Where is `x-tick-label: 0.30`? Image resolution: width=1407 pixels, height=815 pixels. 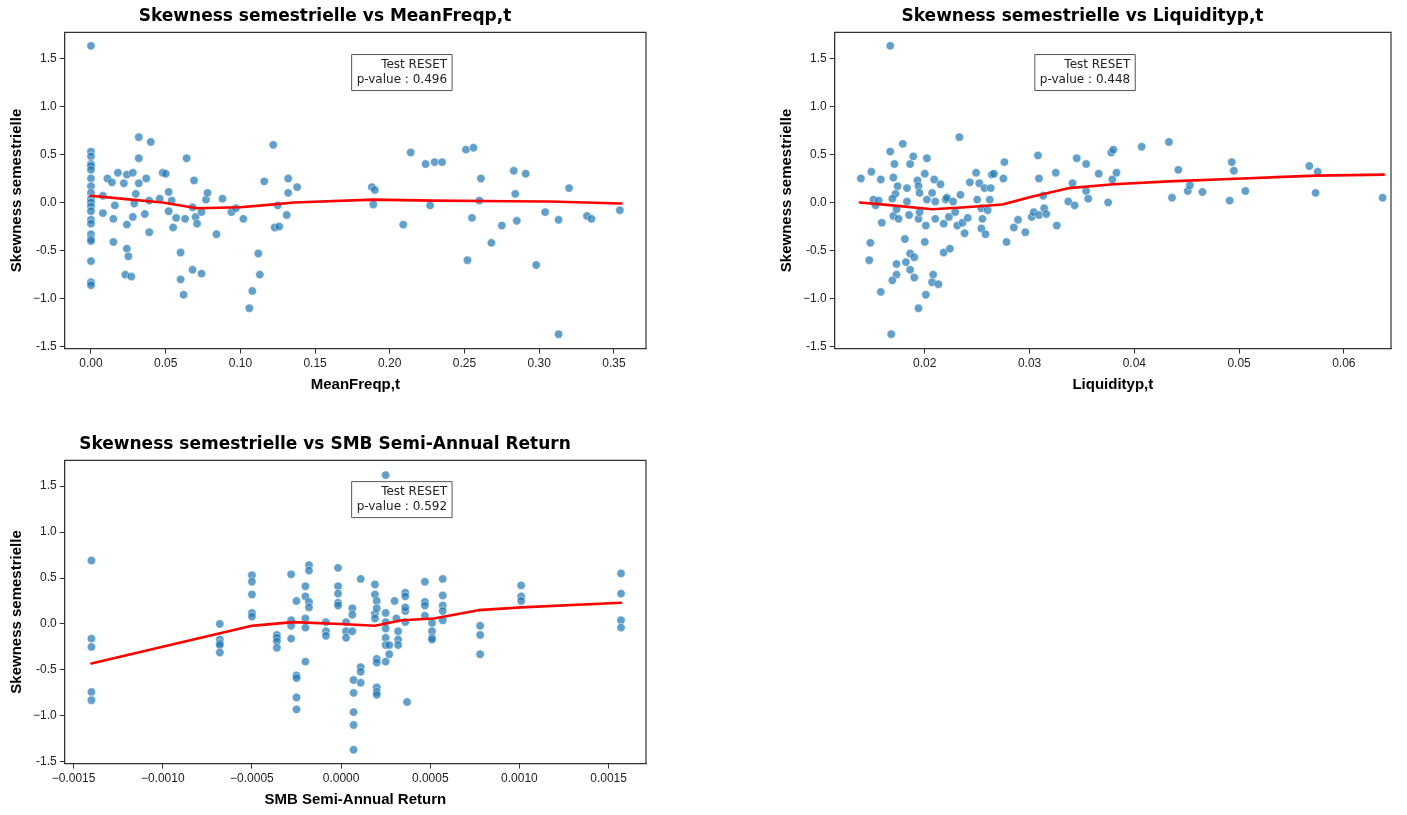 x-tick-label: 0.30 is located at coordinates (539, 363).